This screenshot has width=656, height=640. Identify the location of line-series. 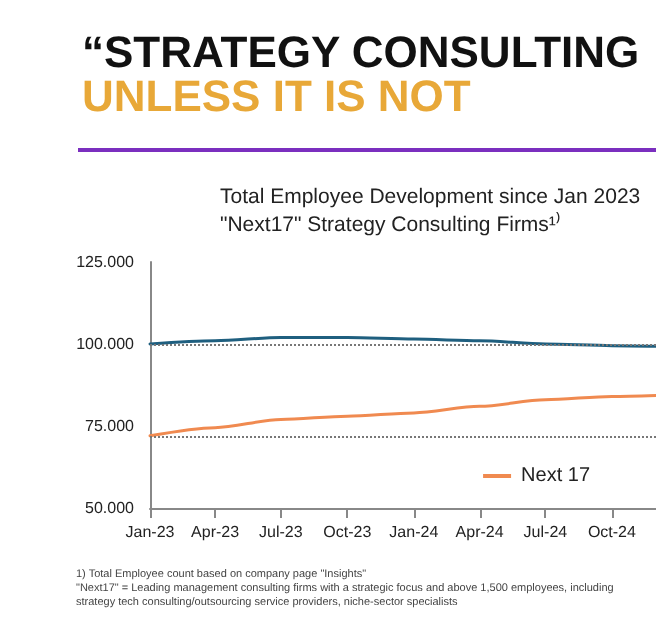
(402, 416).